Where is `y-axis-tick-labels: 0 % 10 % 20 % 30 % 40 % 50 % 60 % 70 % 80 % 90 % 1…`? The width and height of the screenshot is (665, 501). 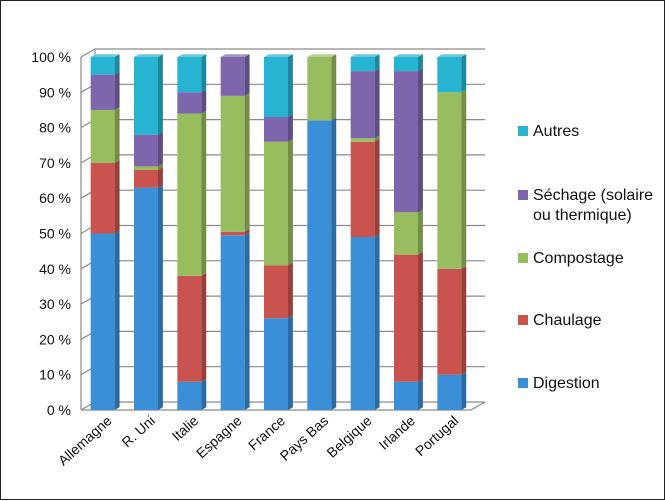
y-axis-tick-labels: 0 % 10 % 20 % 30 % 40 % 50 % 60 % 70 % 80 % 90 % 1… is located at coordinates (51, 233).